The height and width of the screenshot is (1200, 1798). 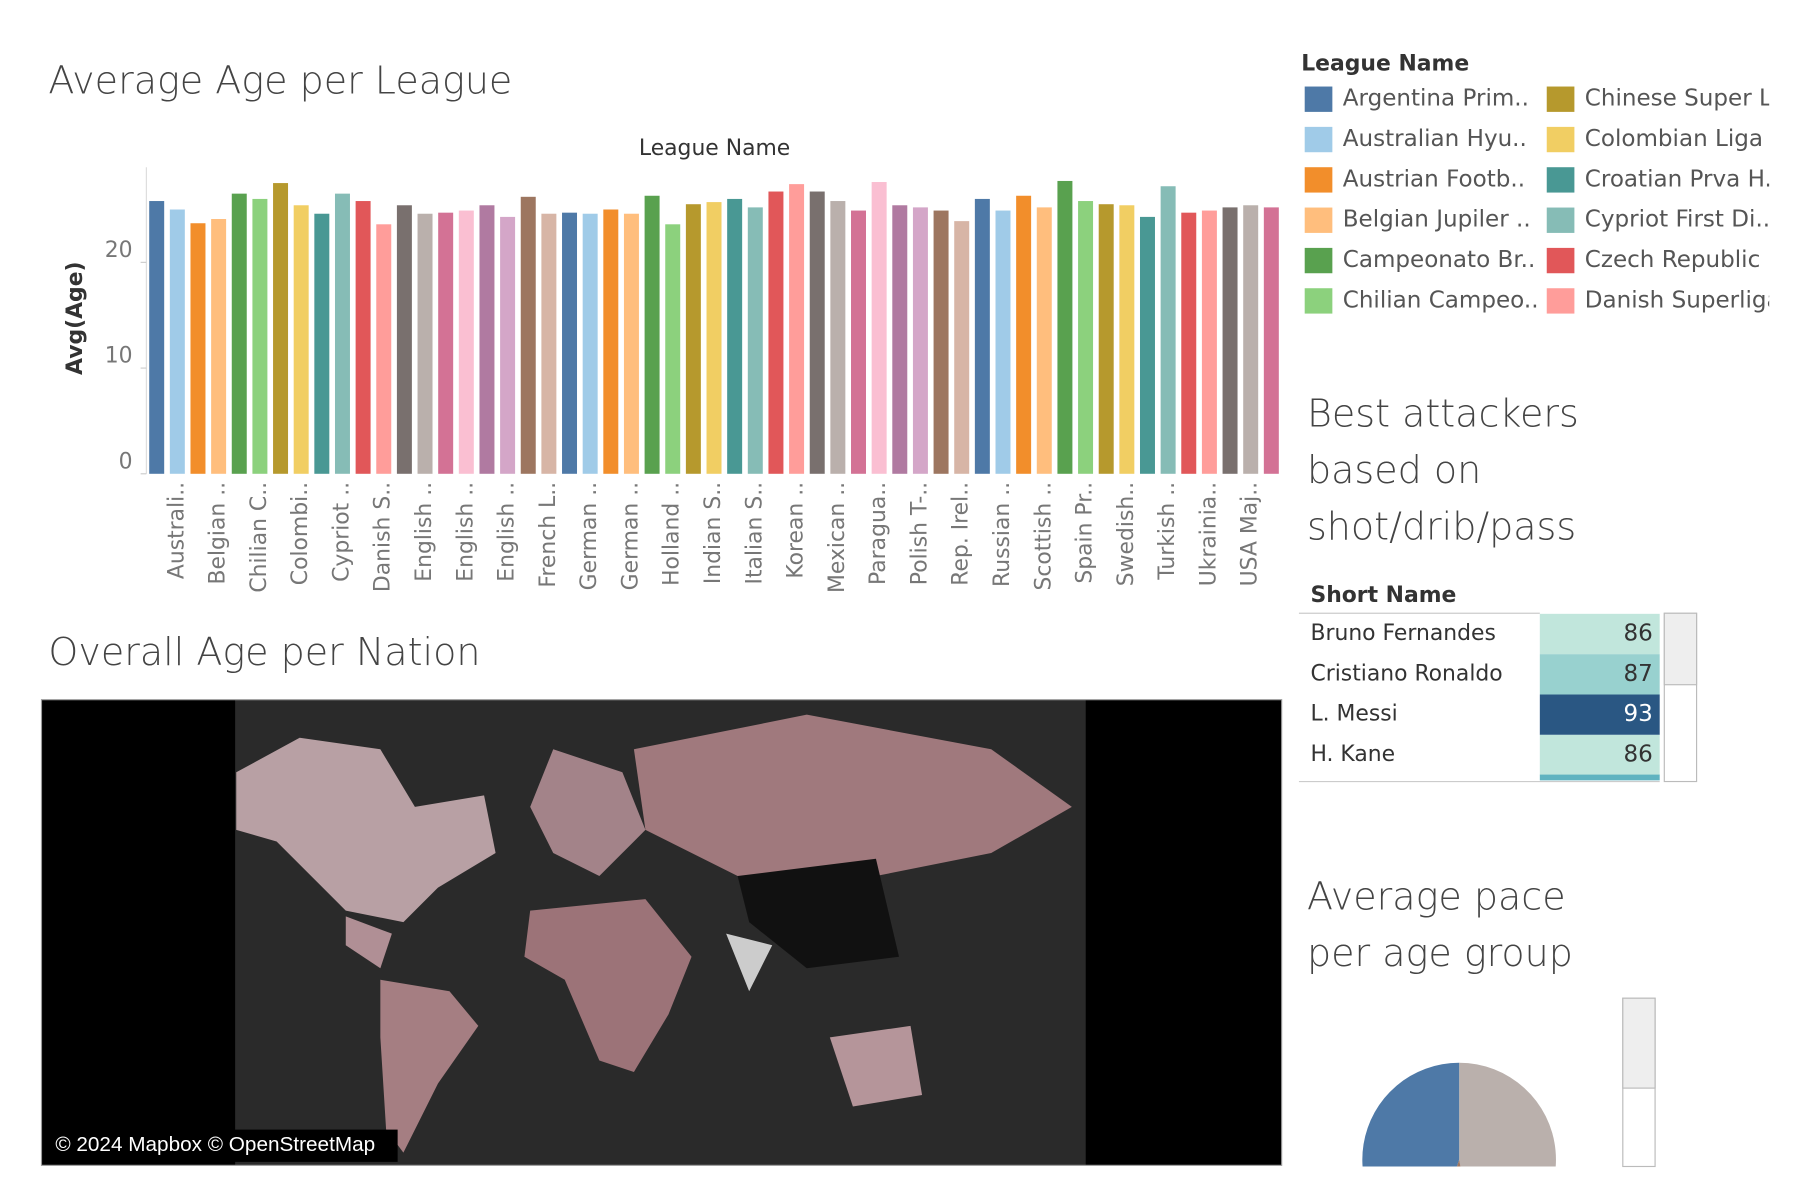 What do you see at coordinates (878, 533) in the screenshot?
I see `x-tick-label: Paragua..` at bounding box center [878, 533].